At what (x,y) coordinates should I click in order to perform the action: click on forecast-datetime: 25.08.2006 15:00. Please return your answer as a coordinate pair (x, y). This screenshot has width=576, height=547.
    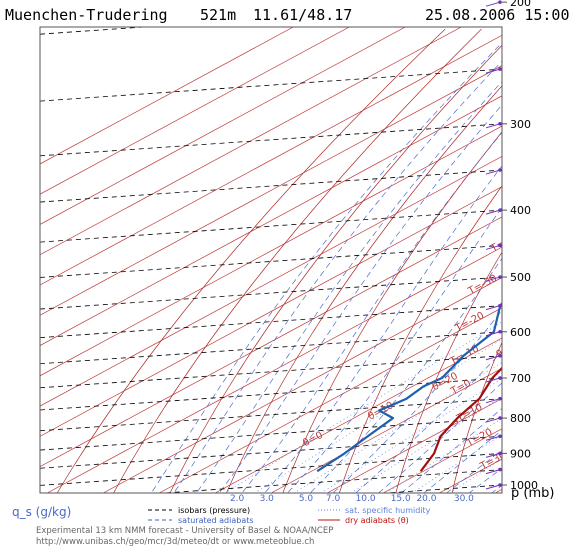
    Looking at the image, I should click on (497, 15).